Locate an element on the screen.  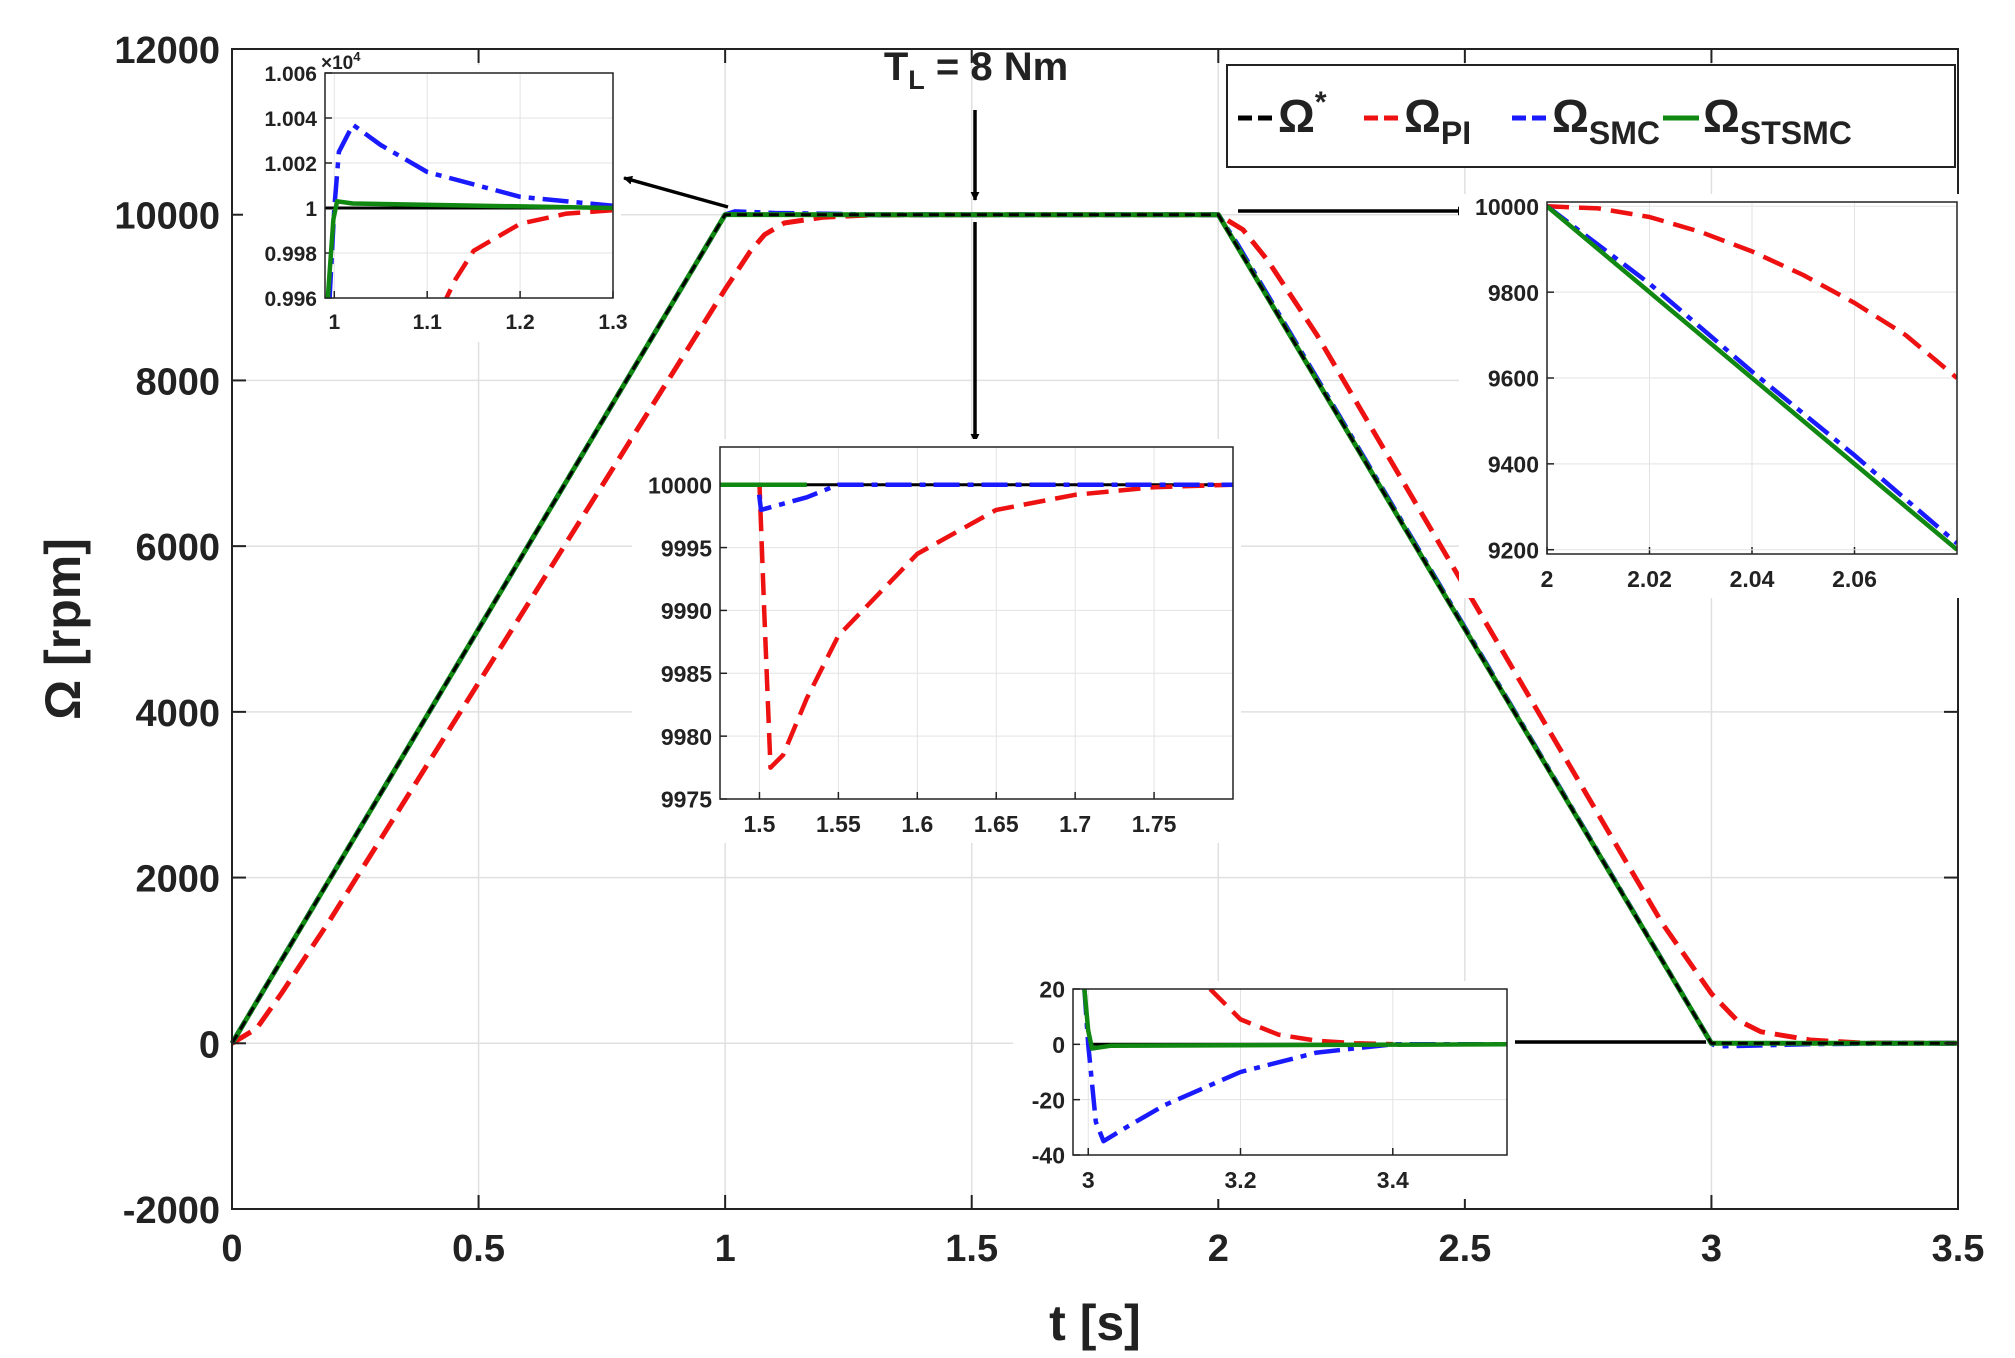
inset-y-tick-label: 0 is located at coordinates (1058, 1045).